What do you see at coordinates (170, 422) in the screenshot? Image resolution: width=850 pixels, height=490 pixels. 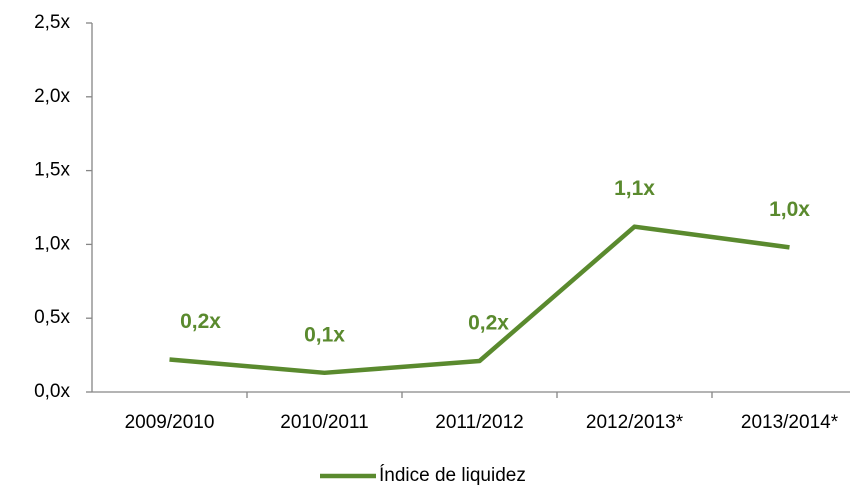 I see `x-tick-label: 2009/2010` at bounding box center [170, 422].